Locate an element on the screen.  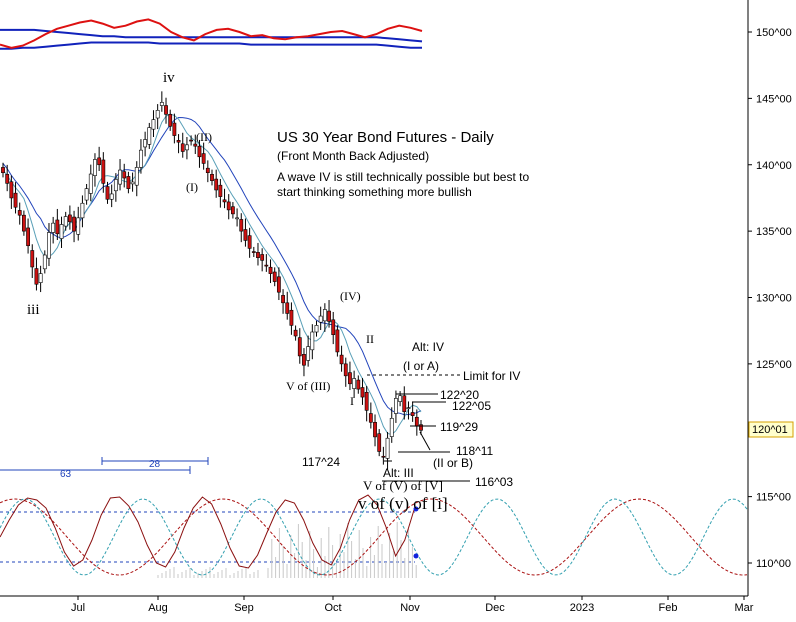
note-line-2: start thinking something more bullish is located at coordinates (374, 192).